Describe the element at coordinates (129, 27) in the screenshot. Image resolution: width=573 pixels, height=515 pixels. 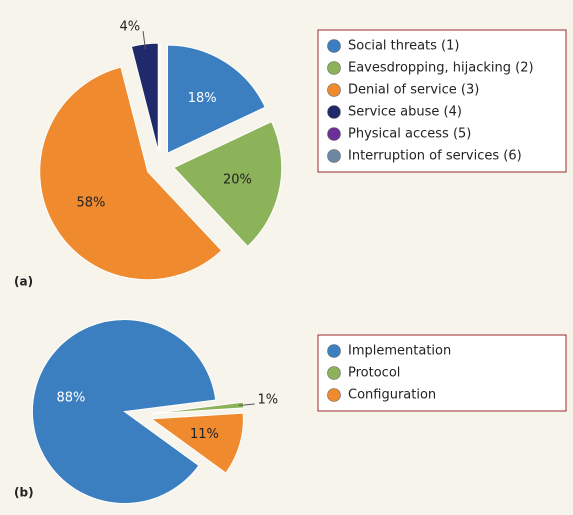
I see `data-label: 4%` at that location.